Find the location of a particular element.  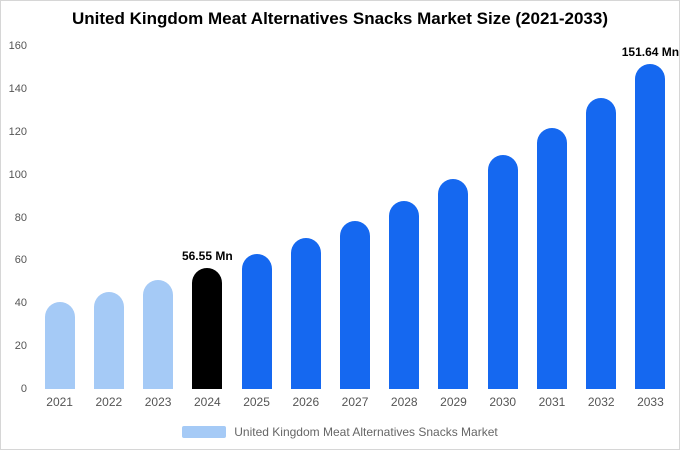

bar-2030 is located at coordinates (502, 272).